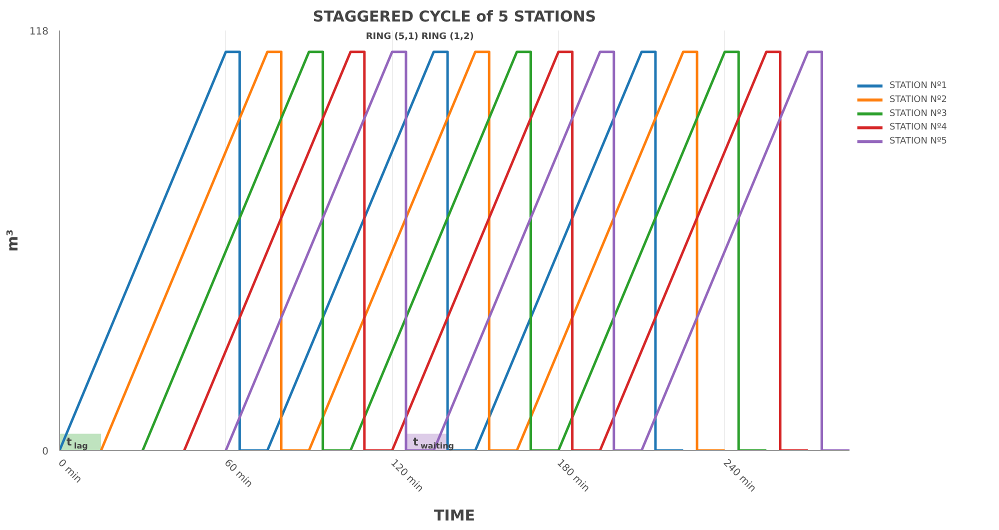 This screenshot has width=999, height=530. I want to click on legend-label: STATION Nº5, so click(918, 141).